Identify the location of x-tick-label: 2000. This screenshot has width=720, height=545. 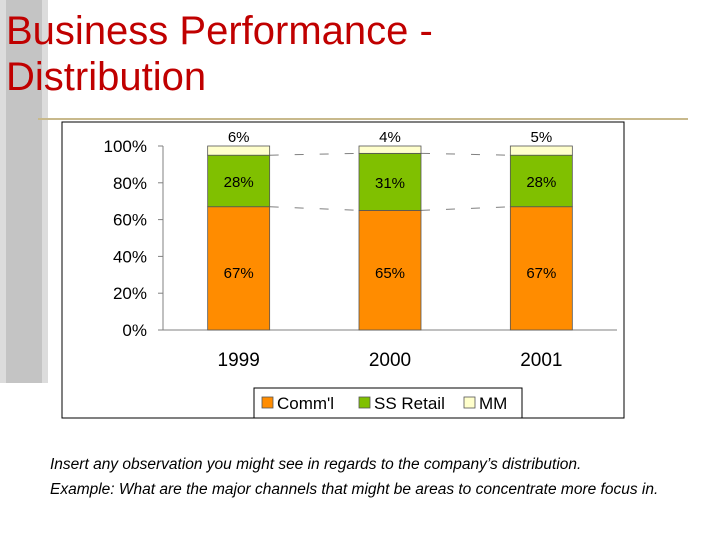
(390, 360).